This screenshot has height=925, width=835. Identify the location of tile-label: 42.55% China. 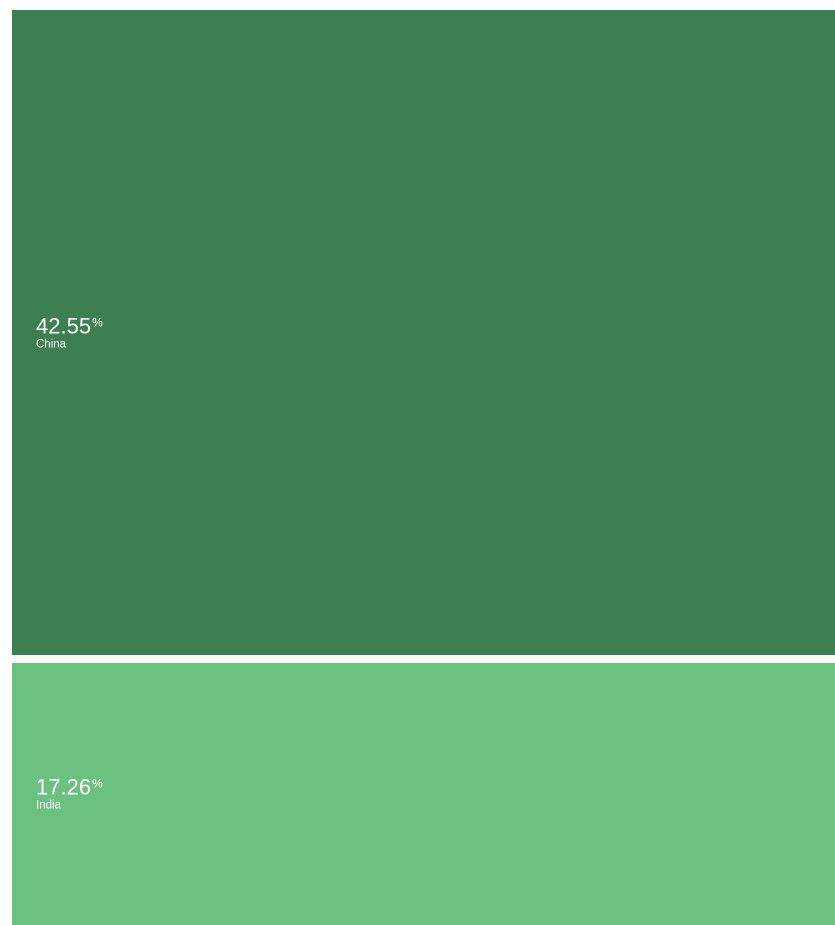
(69, 331).